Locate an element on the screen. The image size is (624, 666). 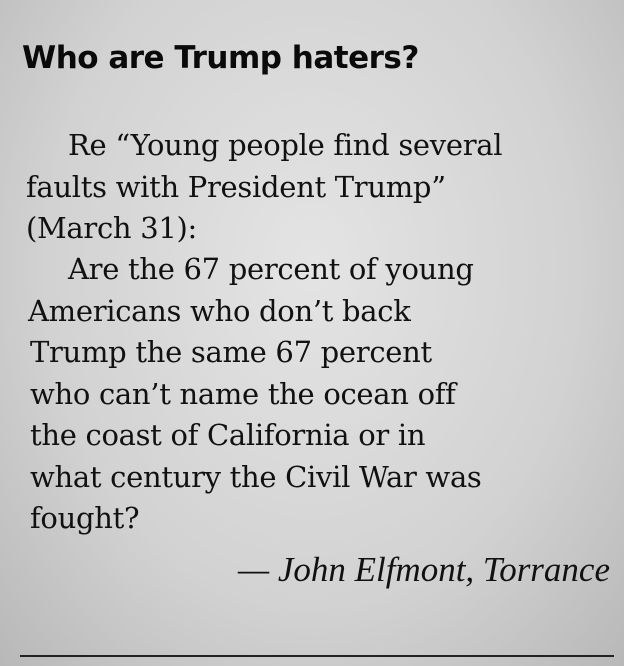
body-line: Re “Young people find several is located at coordinates (285, 145).